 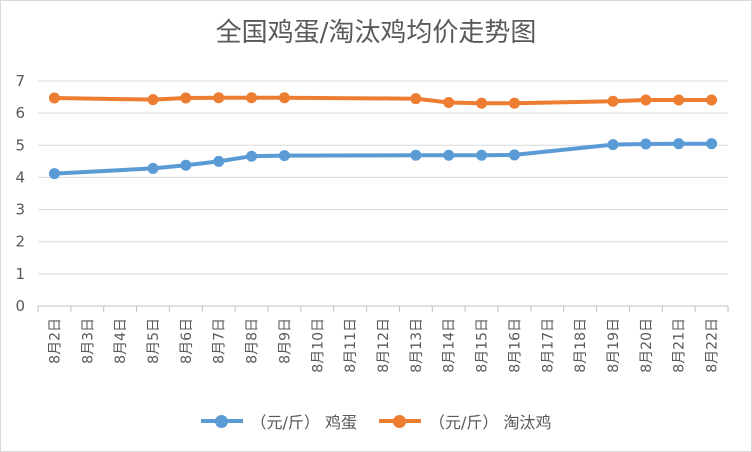 I want to click on y-tick-label-0: 0, so click(x=20, y=306).